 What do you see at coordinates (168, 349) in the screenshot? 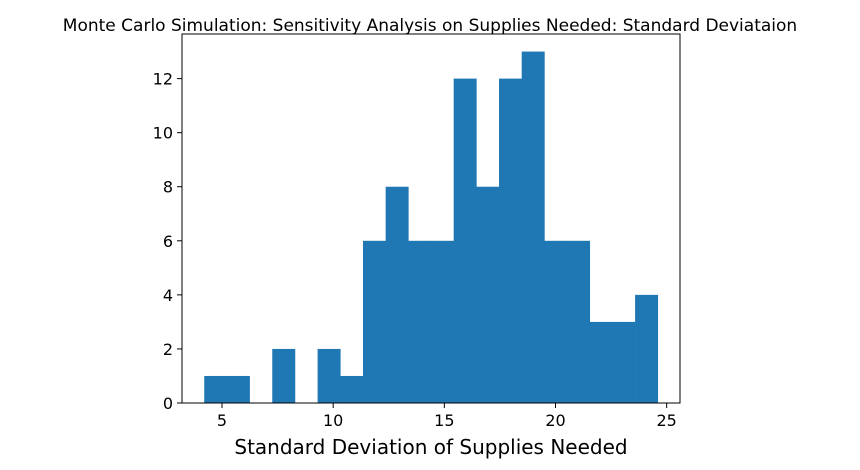
I see `y-tick-label: 2` at bounding box center [168, 349].